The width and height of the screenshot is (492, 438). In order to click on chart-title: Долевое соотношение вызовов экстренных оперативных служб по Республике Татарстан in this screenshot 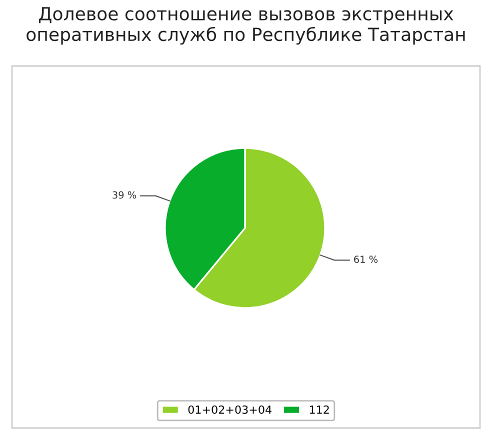, I will do `click(245, 26)`.